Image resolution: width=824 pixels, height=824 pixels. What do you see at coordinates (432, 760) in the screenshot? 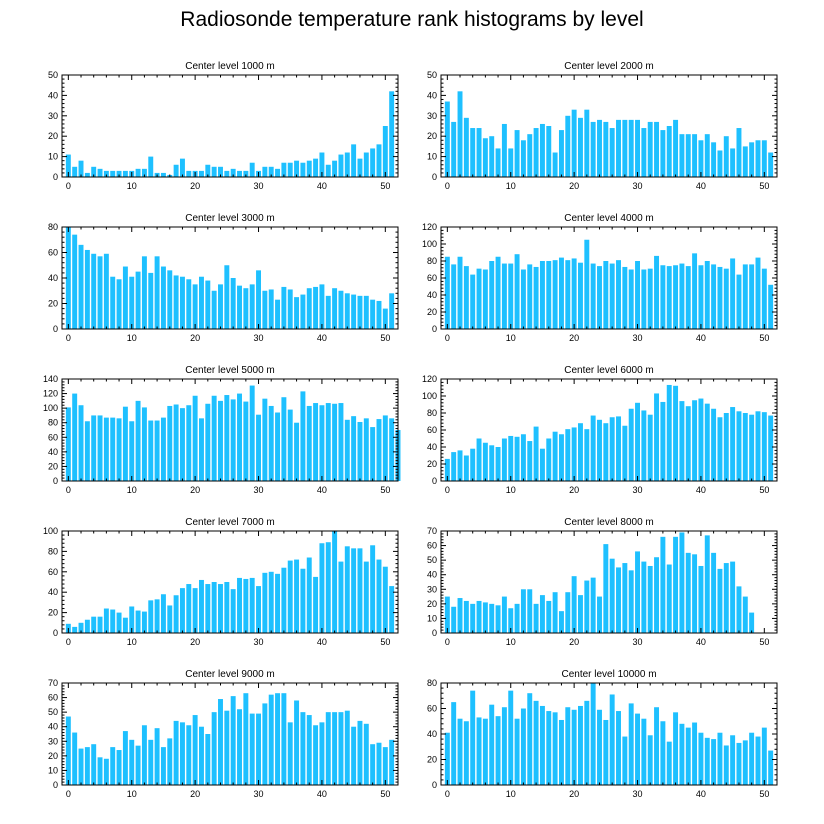
I see `y-tick-label: 20` at bounding box center [432, 760].